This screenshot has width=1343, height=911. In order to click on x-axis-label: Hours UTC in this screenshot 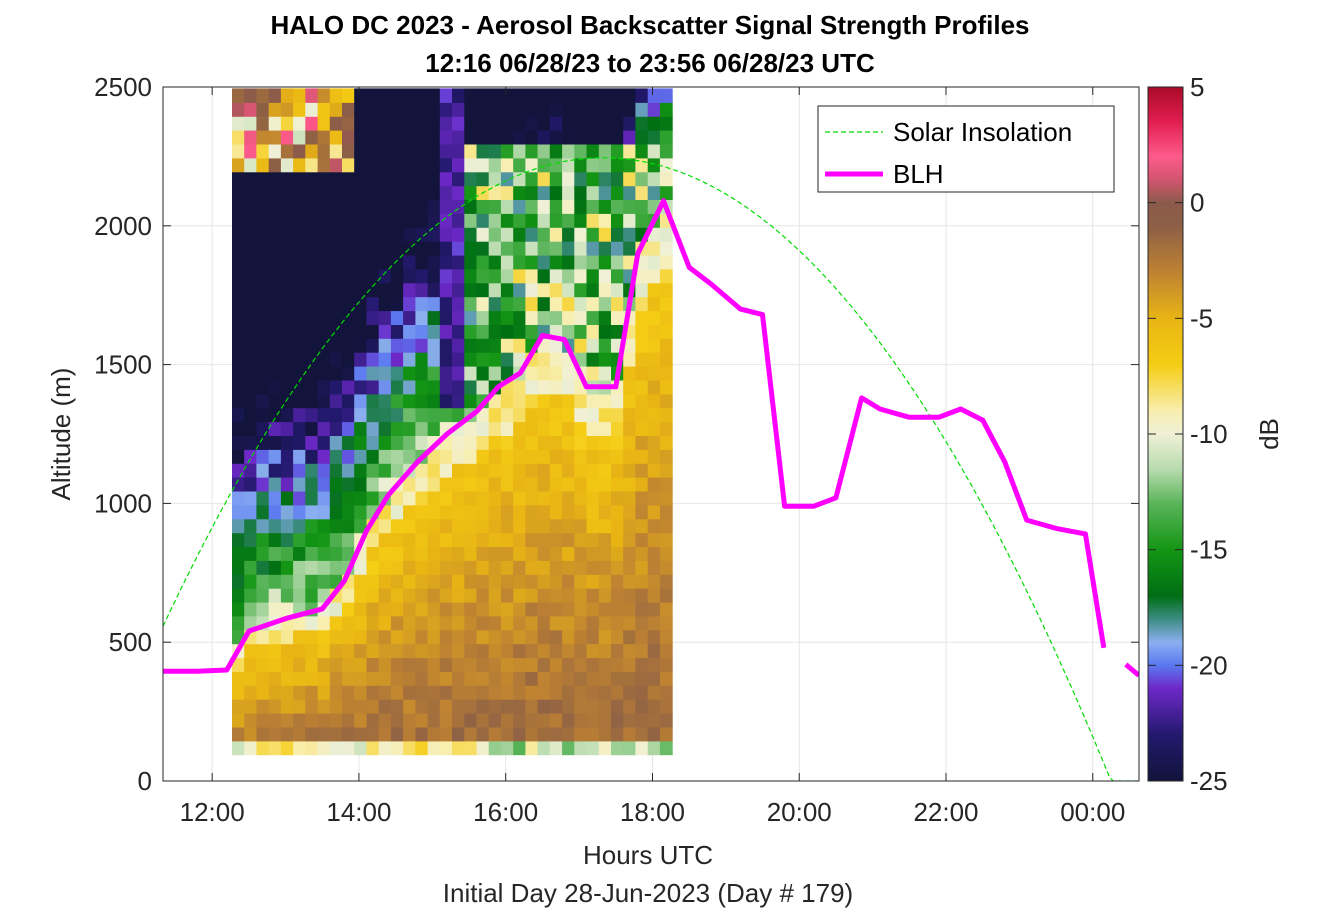, I will do `click(648, 855)`.